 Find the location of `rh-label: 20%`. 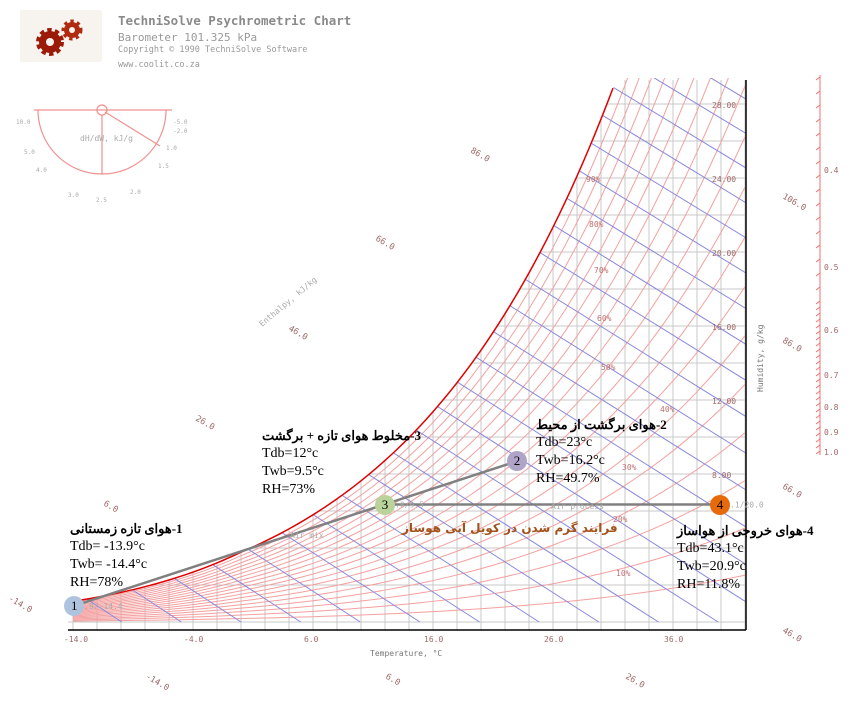

rh-label: 20% is located at coordinates (620, 519).